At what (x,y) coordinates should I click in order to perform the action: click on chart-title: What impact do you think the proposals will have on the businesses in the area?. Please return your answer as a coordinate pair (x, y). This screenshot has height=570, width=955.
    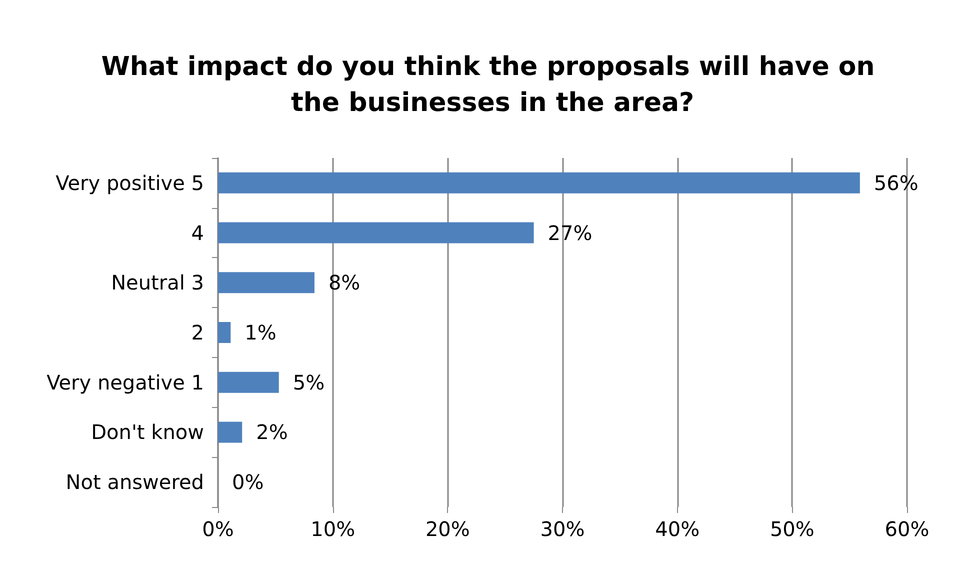
    Looking at the image, I should click on (488, 85).